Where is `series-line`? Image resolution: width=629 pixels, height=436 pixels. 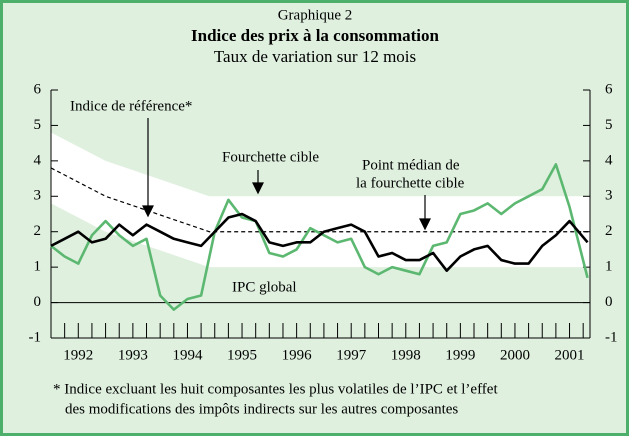 series-line is located at coordinates (319, 242).